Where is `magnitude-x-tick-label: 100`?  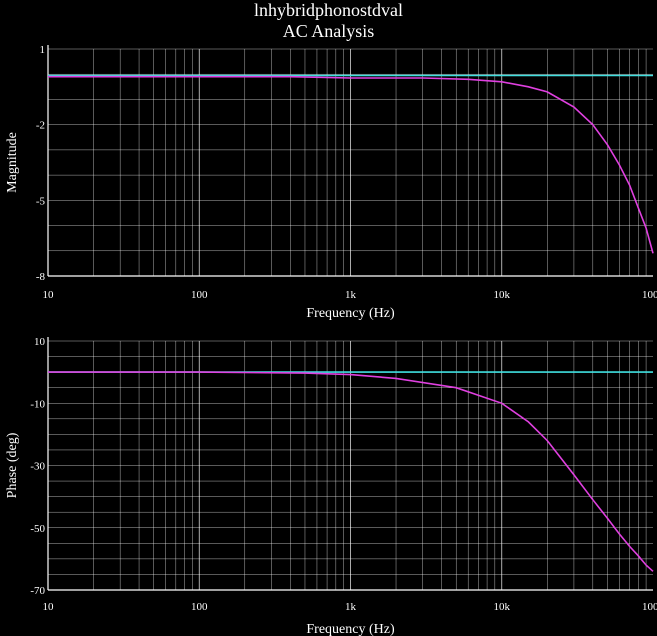
magnitude-x-tick-label: 100 is located at coordinates (199, 295).